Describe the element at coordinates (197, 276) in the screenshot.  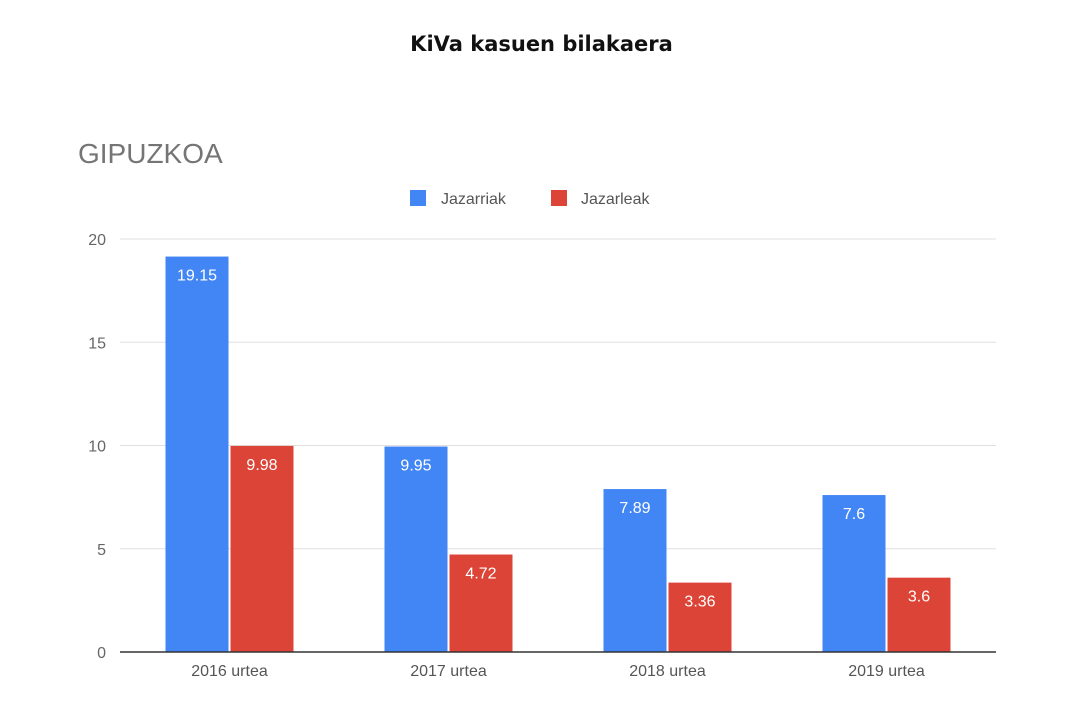
I see `data-label: 19.15` at that location.